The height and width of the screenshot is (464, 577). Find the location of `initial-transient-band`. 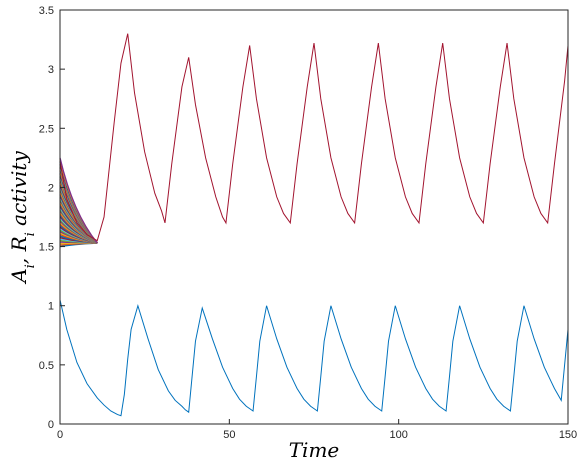

initial-transient-band is located at coordinates (78, 202).